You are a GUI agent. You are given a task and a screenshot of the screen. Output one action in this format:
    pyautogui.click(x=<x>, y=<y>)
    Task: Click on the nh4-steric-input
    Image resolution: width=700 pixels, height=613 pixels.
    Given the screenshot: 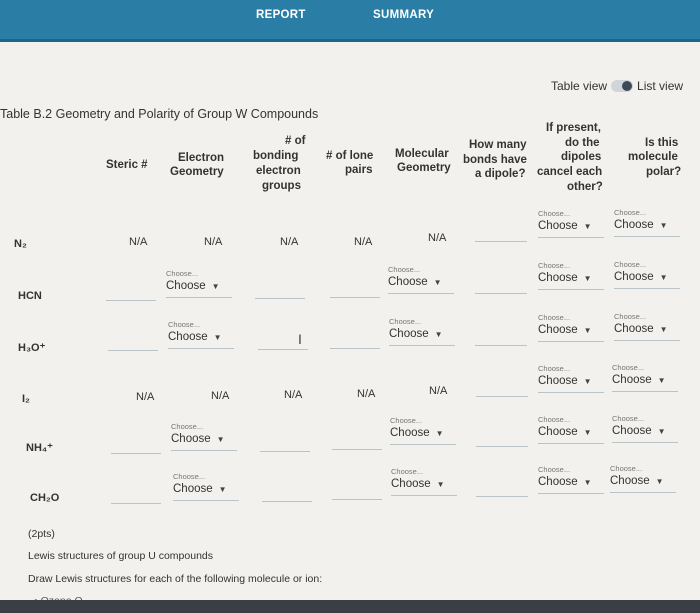 What is the action you would take?
    pyautogui.click(x=136, y=453)
    